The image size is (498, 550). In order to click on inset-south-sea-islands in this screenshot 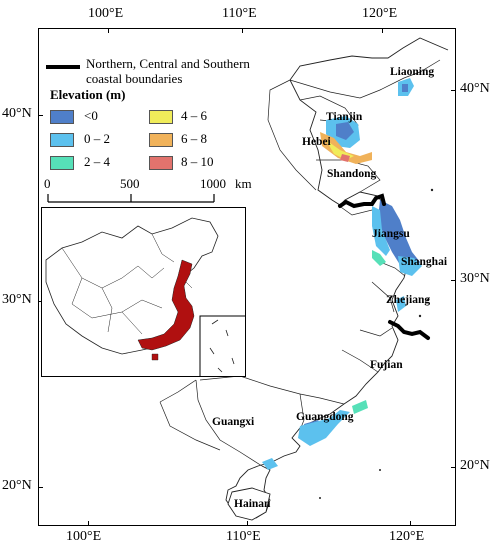, I will do `click(222, 346)`.